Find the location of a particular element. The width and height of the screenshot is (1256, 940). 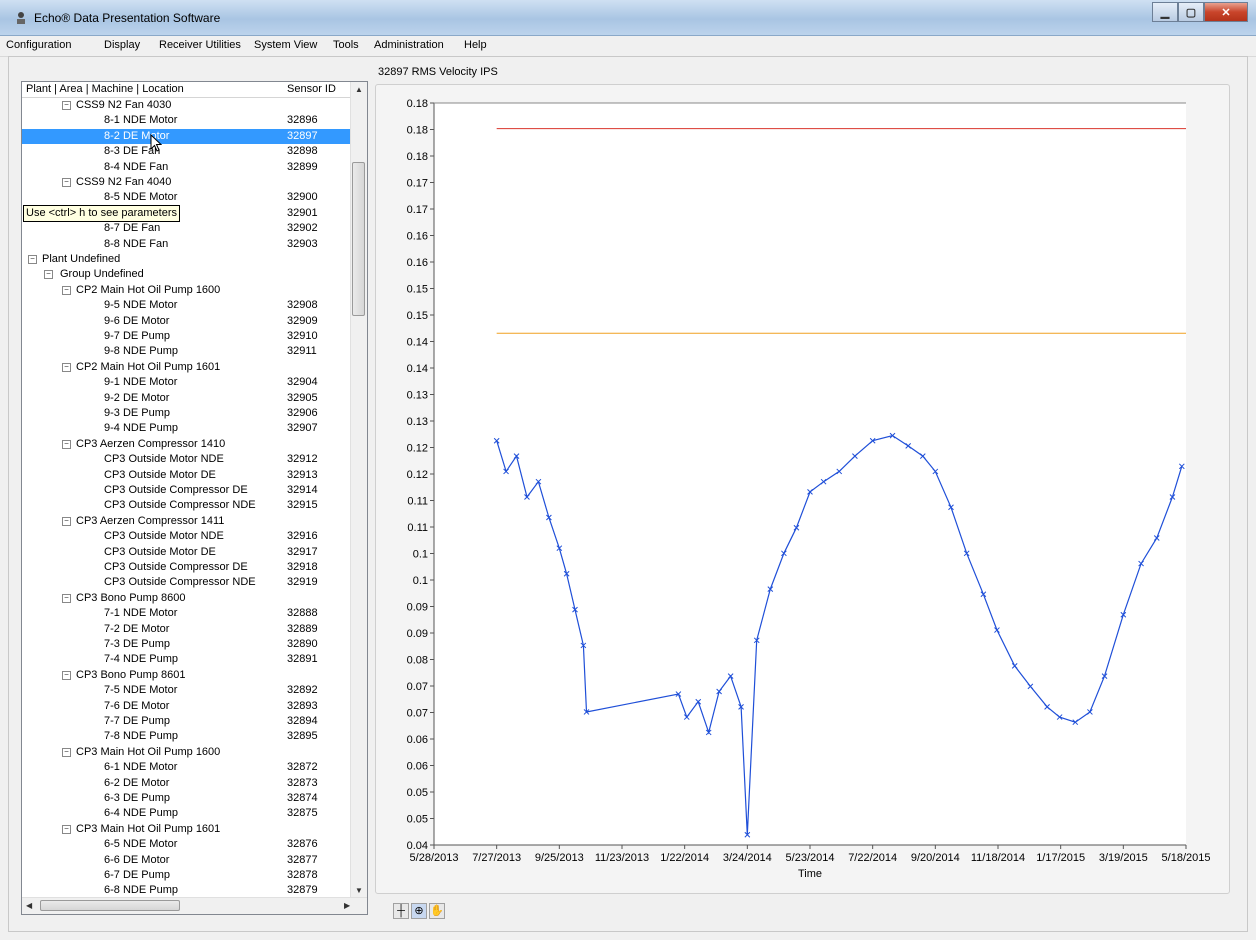

tree-sensor-row: 7-1 NDE Motor 32888 is located at coordinates (187, 613).